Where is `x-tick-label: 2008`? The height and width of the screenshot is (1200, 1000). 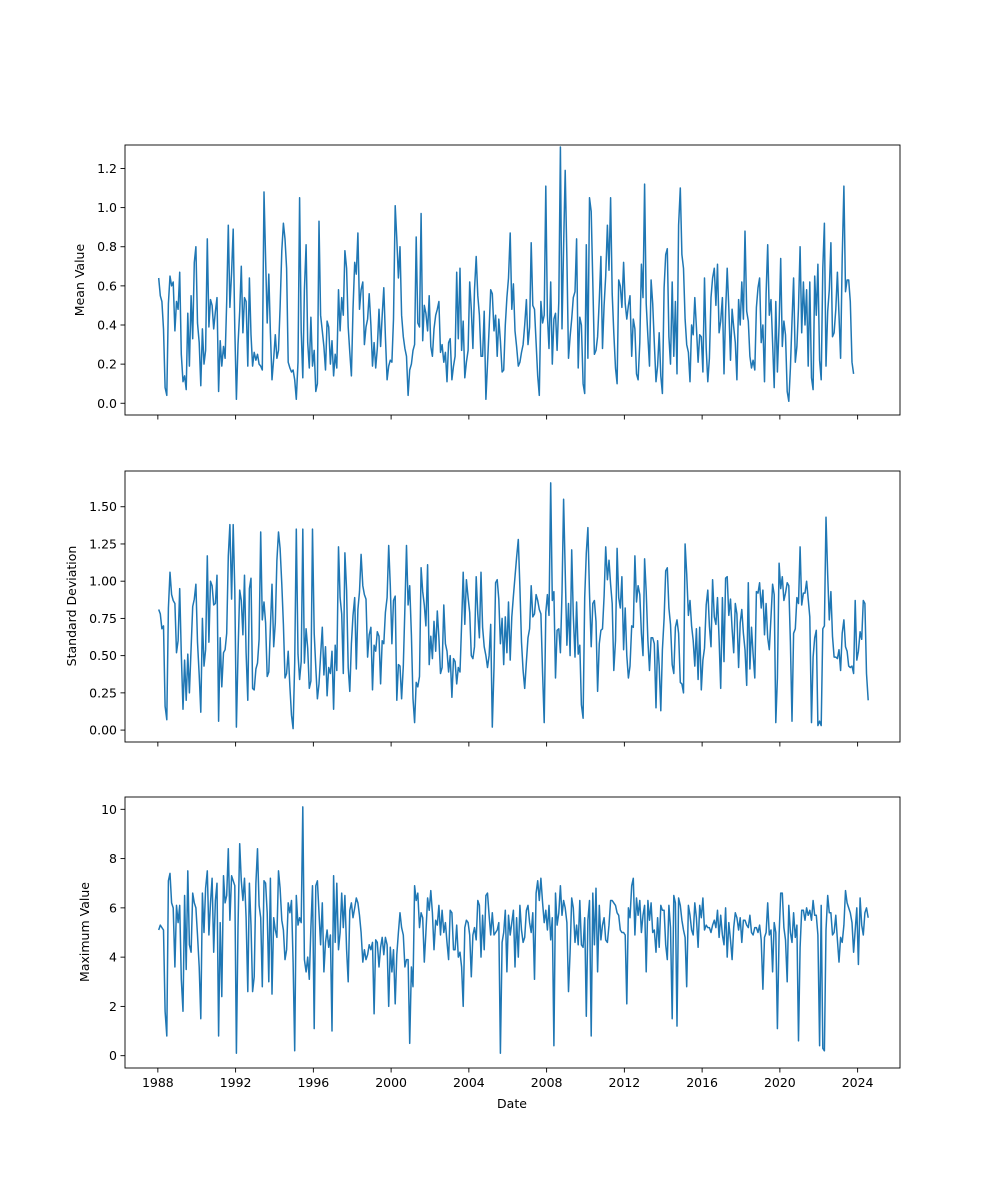 x-tick-label: 2008 is located at coordinates (547, 1082).